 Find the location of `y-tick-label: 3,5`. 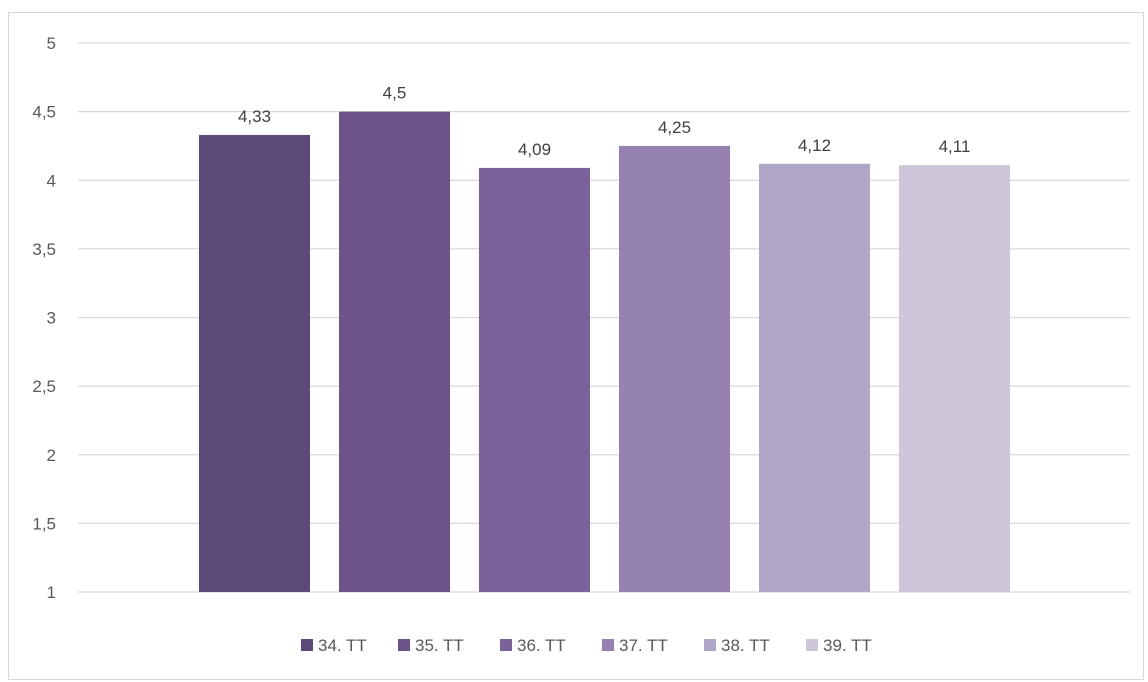

y-tick-label: 3,5 is located at coordinates (44, 249).